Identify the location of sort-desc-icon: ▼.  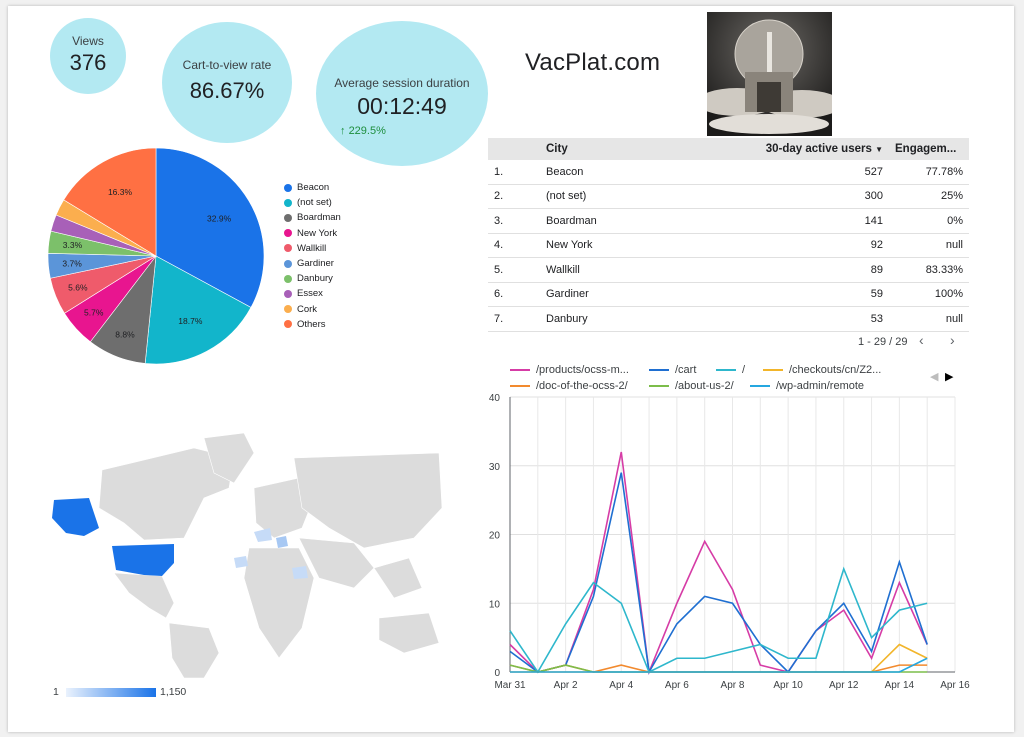
(879, 149).